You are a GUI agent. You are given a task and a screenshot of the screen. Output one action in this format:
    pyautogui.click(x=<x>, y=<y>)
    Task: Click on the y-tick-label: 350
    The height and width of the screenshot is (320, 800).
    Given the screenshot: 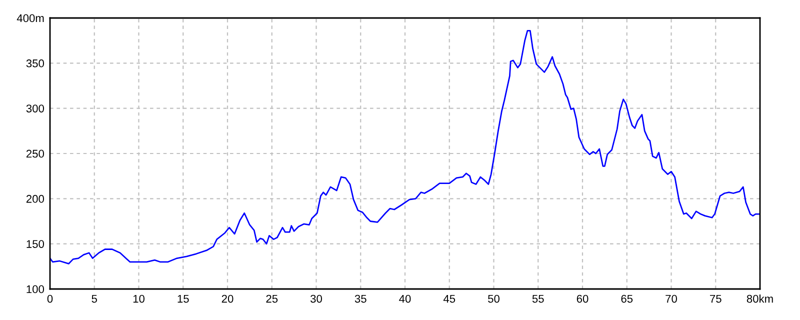 What is the action you would take?
    pyautogui.click(x=35, y=63)
    